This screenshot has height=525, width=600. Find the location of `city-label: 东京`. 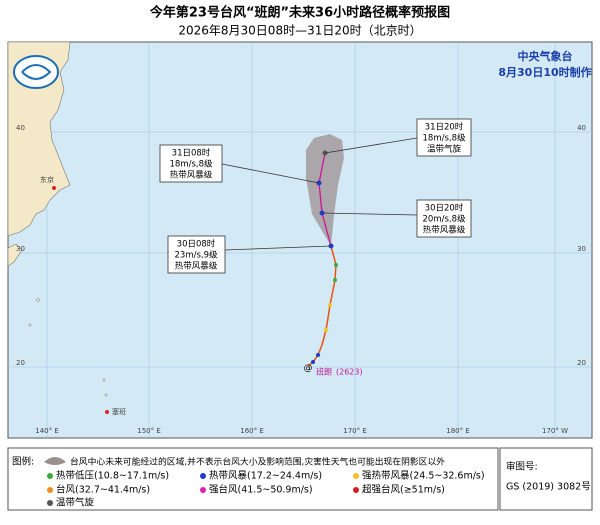

city-label: 东京 is located at coordinates (47, 179).